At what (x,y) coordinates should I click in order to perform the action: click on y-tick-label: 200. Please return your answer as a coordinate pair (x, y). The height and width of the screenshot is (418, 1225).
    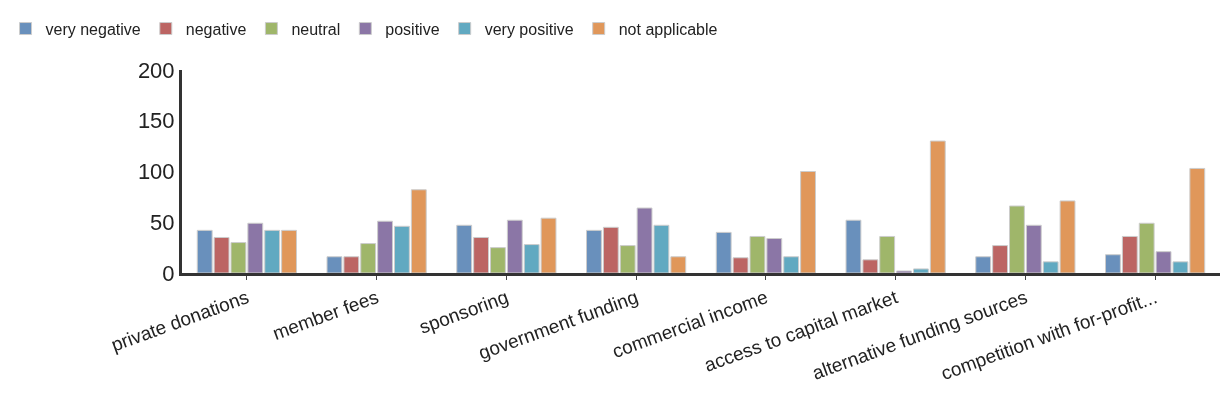
    Looking at the image, I should click on (156, 70).